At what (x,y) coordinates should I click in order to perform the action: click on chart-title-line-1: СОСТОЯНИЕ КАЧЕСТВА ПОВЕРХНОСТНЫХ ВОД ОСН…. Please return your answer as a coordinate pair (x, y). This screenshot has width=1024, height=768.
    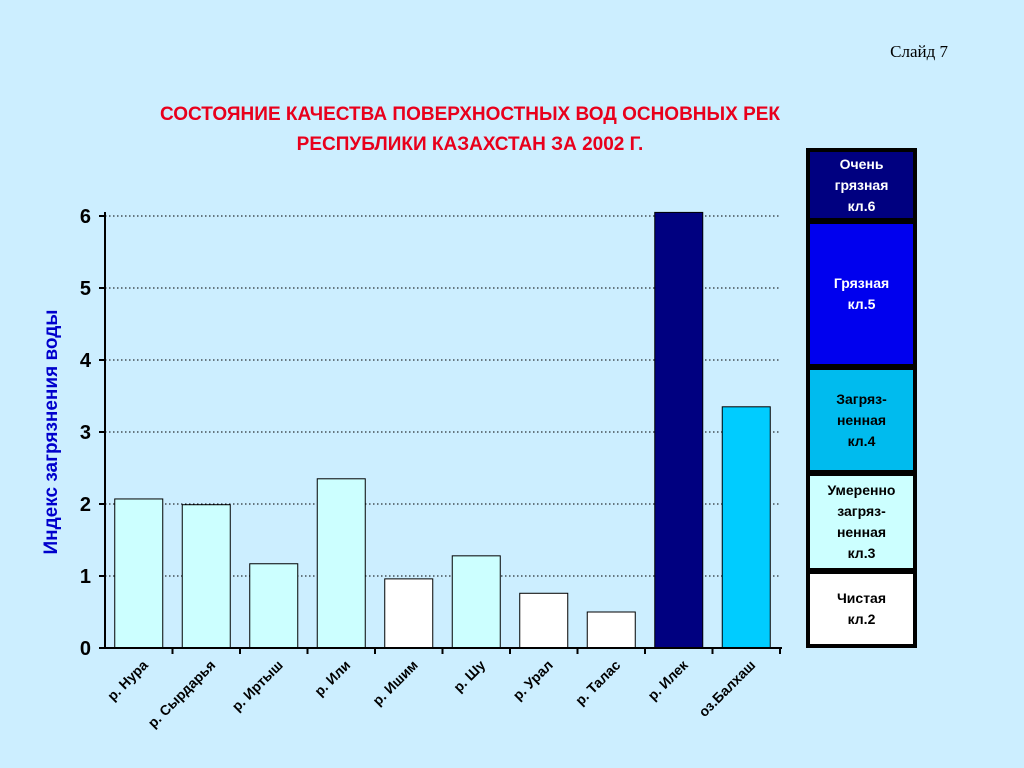
    Looking at the image, I should click on (470, 114).